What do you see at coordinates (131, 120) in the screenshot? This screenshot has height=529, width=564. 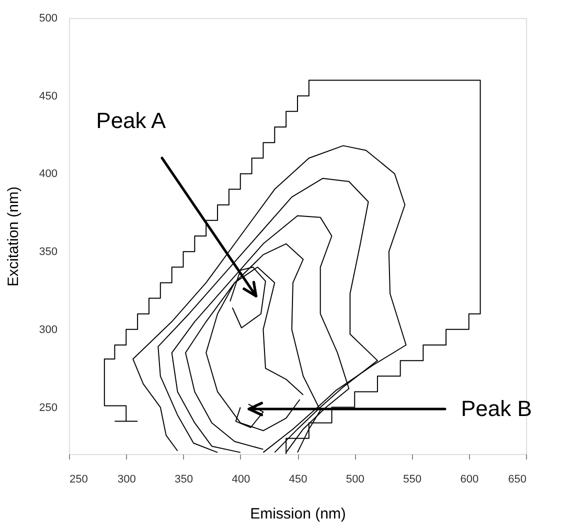 I see `annotation: Peak A` at bounding box center [131, 120].